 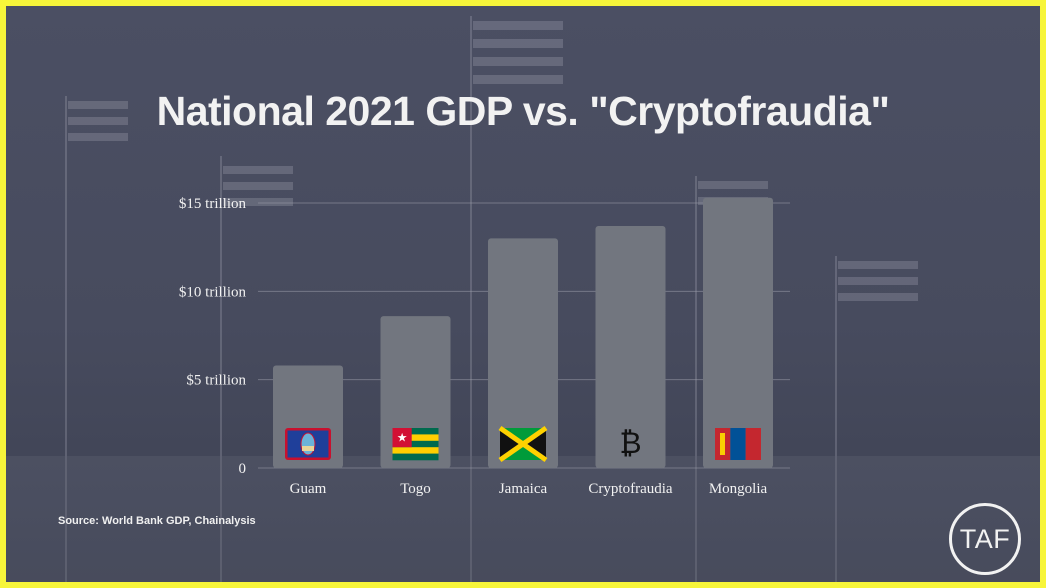 What do you see at coordinates (738, 444) in the screenshot?
I see `mongolia-flag-icon` at bounding box center [738, 444].